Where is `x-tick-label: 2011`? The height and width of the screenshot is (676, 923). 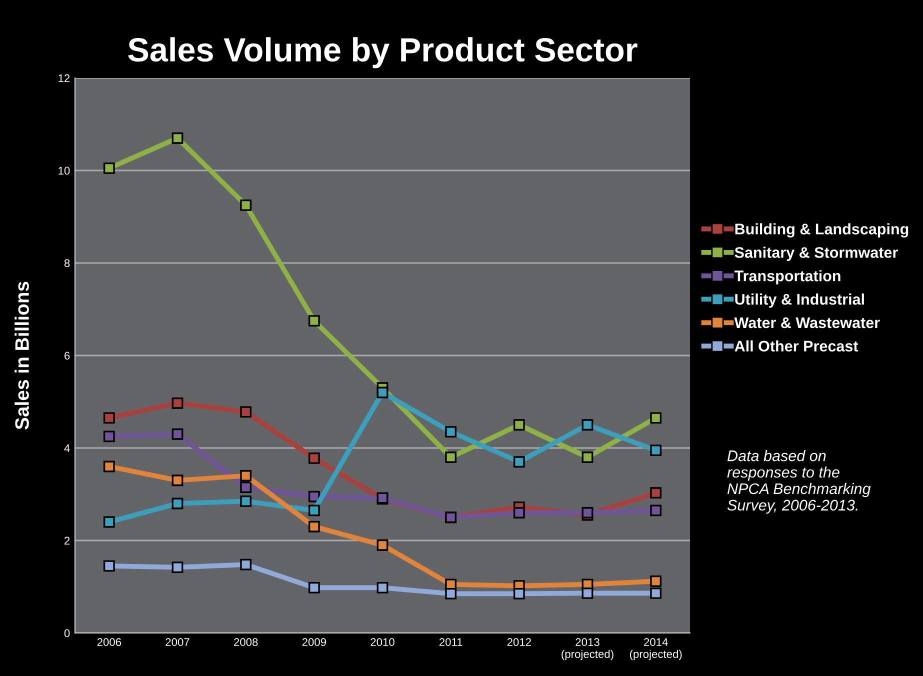 x-tick-label: 2011 is located at coordinates (450, 642).